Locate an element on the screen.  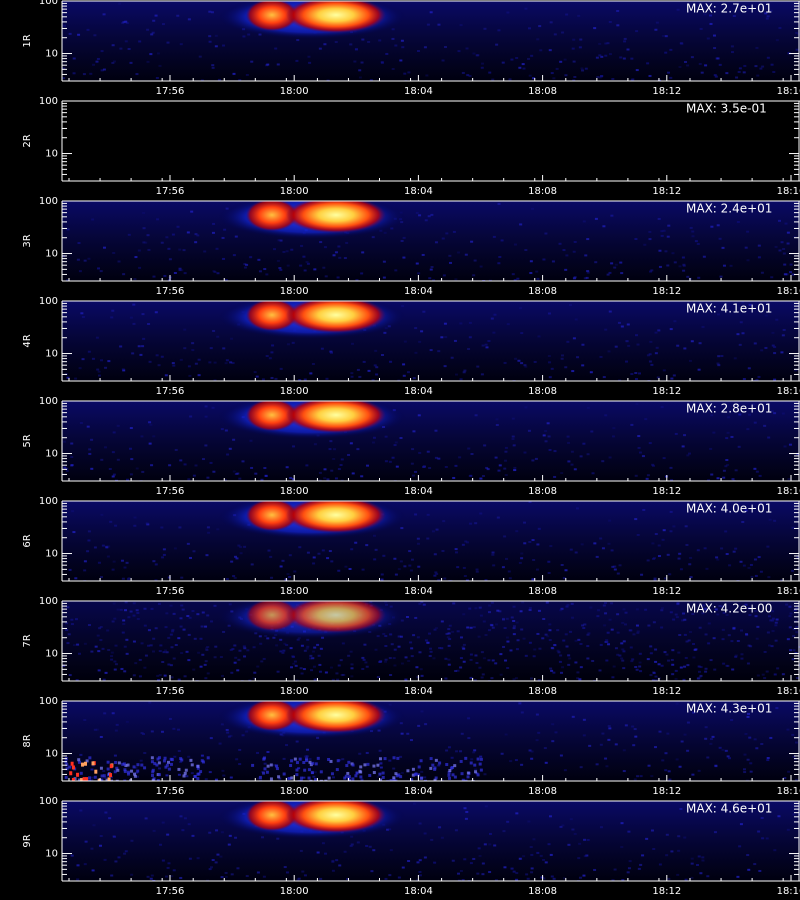
x-tick-label: 18:12 is located at coordinates (666, 591).